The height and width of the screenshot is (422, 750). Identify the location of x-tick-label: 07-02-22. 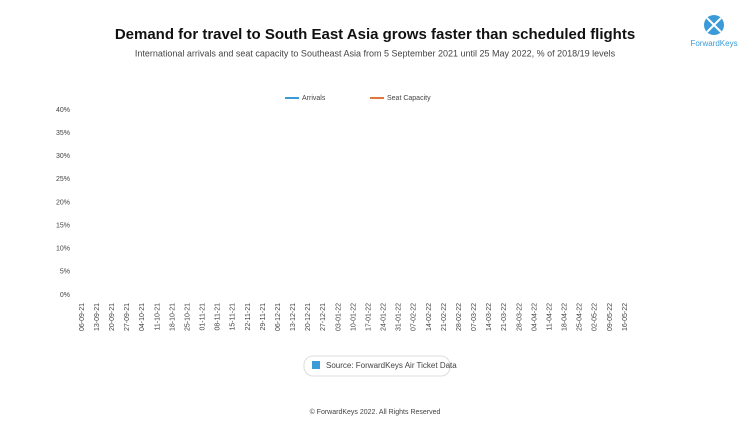
(414, 317).